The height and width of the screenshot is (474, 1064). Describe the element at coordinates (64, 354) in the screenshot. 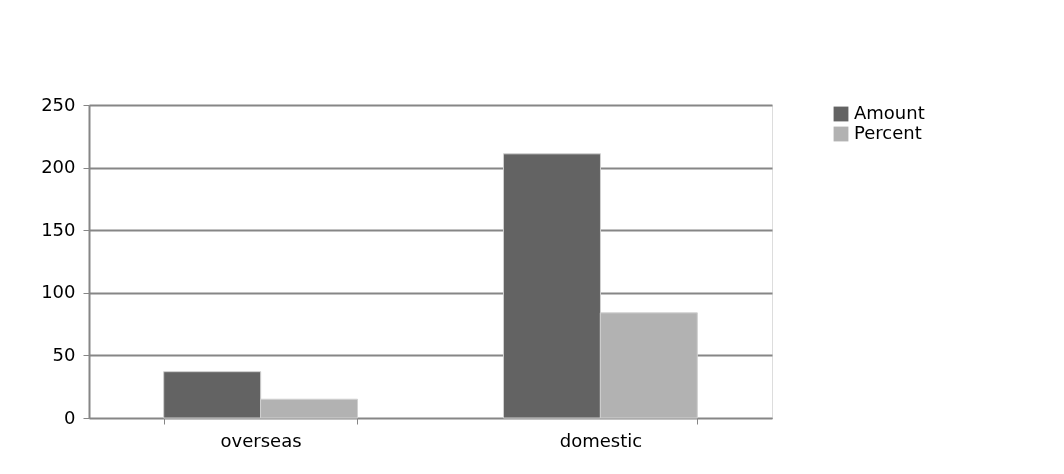

I see `y-tick-label: 50` at that location.